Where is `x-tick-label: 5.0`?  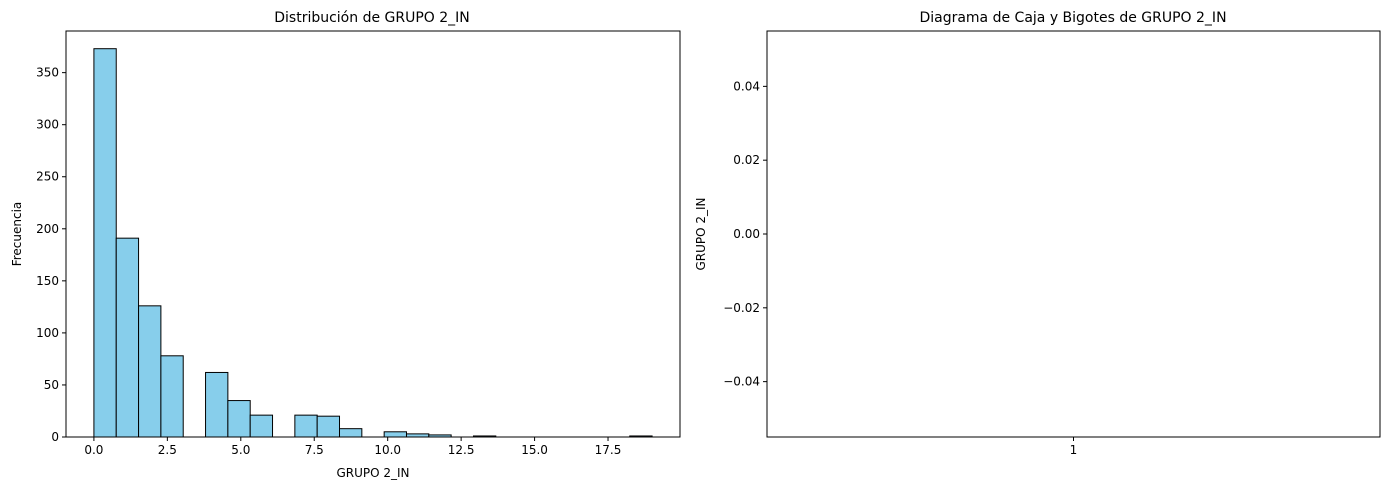
x-tick-label: 5.0 is located at coordinates (240, 450).